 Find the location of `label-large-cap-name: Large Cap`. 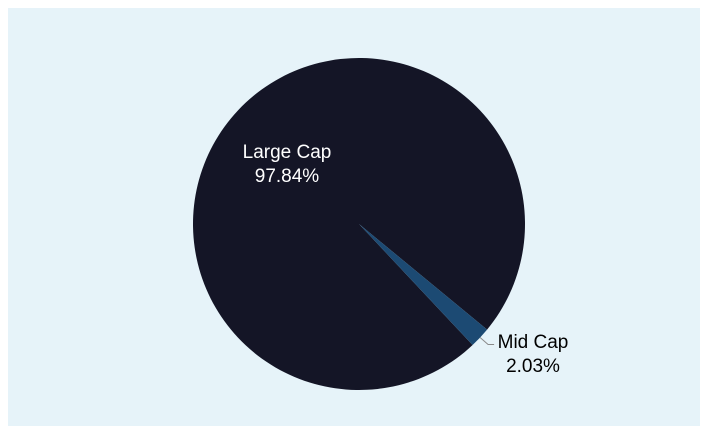

label-large-cap-name: Large Cap is located at coordinates (287, 152).